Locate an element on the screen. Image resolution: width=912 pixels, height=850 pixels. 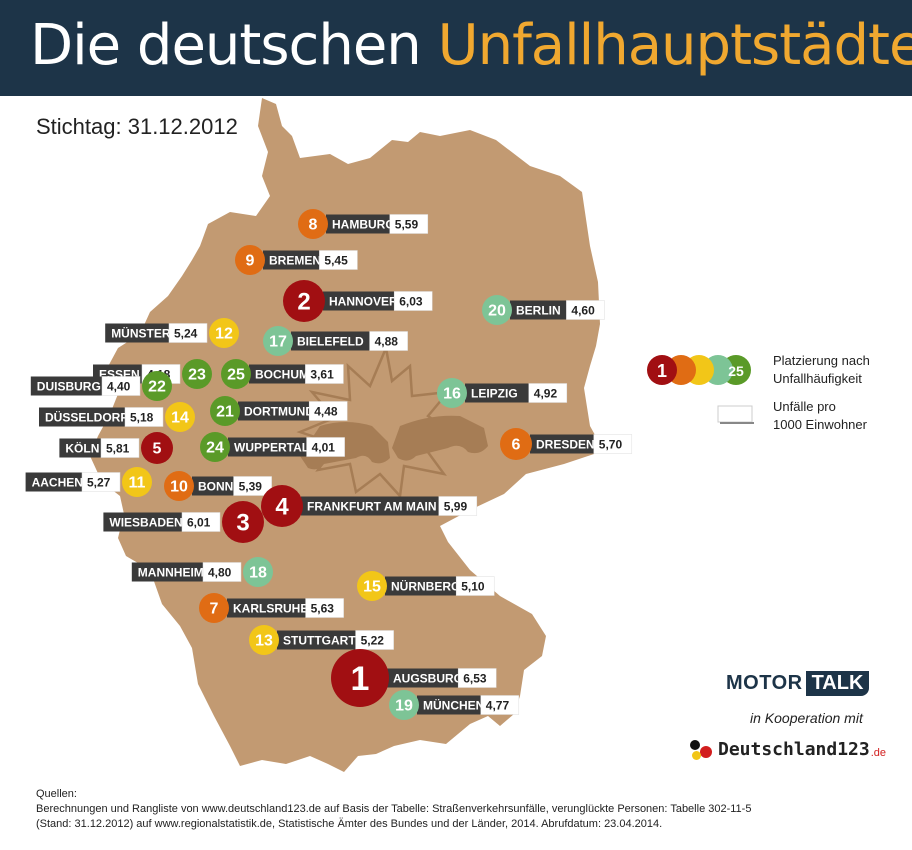
city-marker: WUPPERTAL 4,01 24 is located at coordinates (272, 447).